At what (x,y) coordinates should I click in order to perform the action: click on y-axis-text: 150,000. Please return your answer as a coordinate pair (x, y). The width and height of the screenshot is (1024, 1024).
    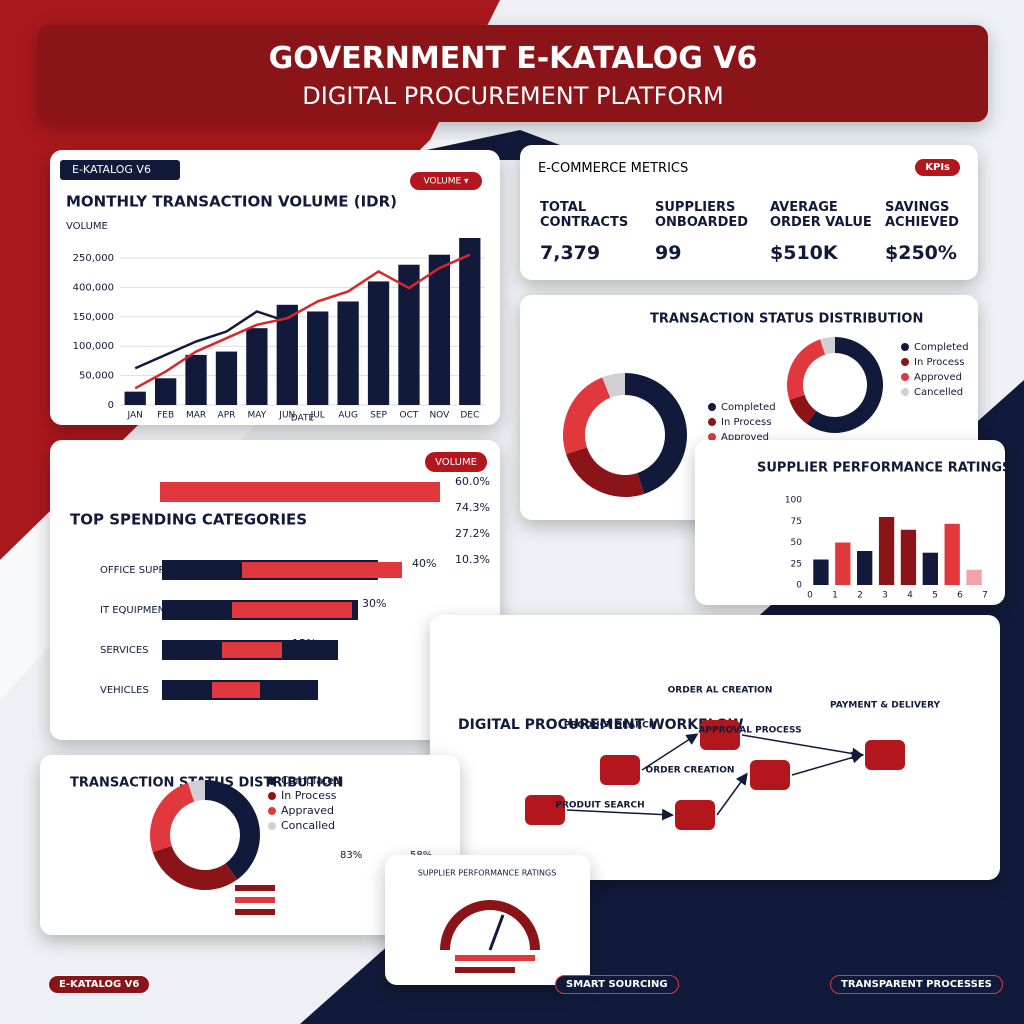
    Looking at the image, I should click on (93, 317).